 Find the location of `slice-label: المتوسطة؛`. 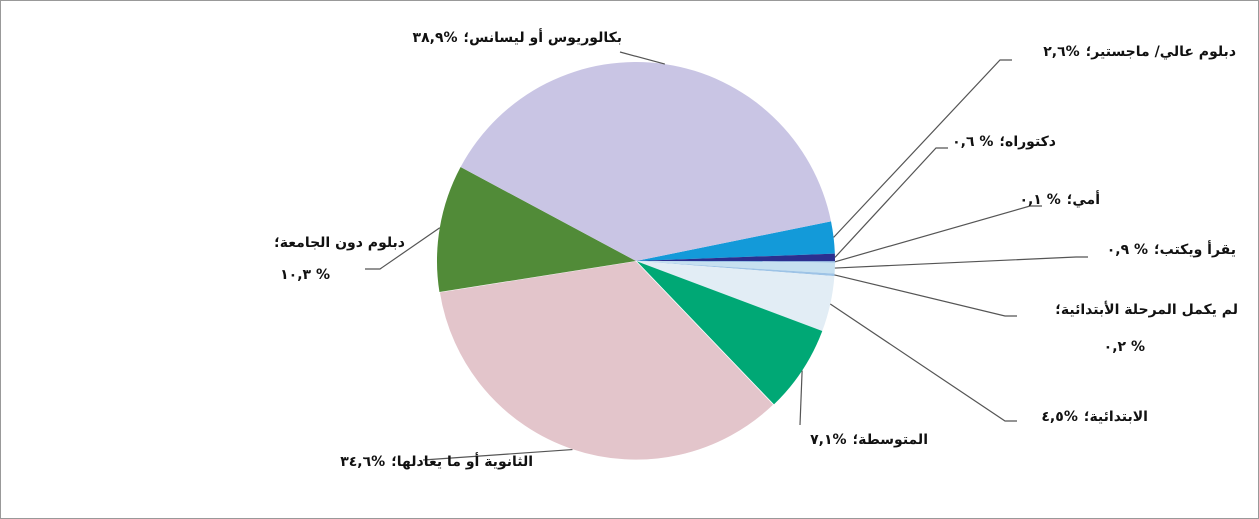

slice-label: المتوسطة؛ is located at coordinates (890, 440).